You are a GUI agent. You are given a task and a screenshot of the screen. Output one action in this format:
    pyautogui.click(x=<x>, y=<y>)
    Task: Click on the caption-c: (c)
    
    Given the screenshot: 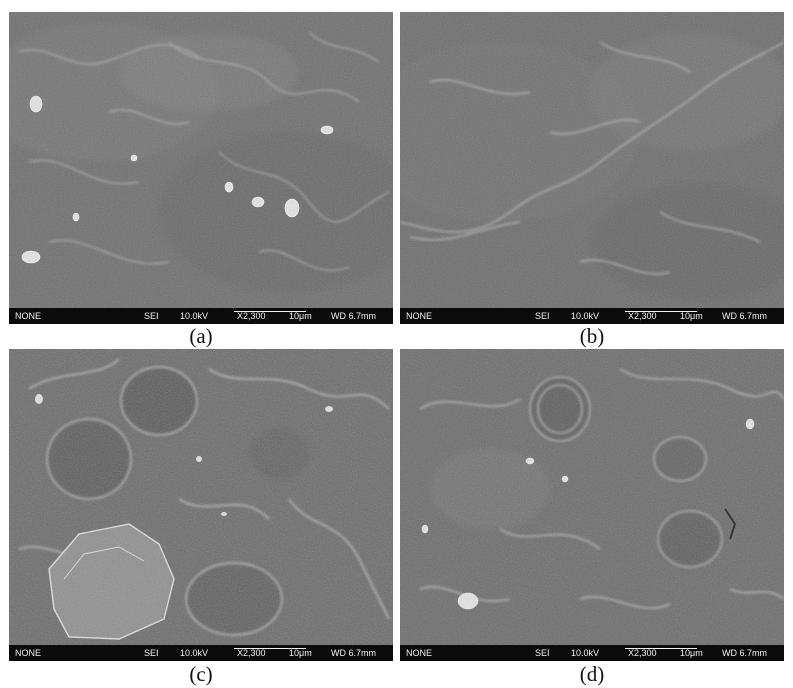 What is the action you would take?
    pyautogui.click(x=201, y=674)
    